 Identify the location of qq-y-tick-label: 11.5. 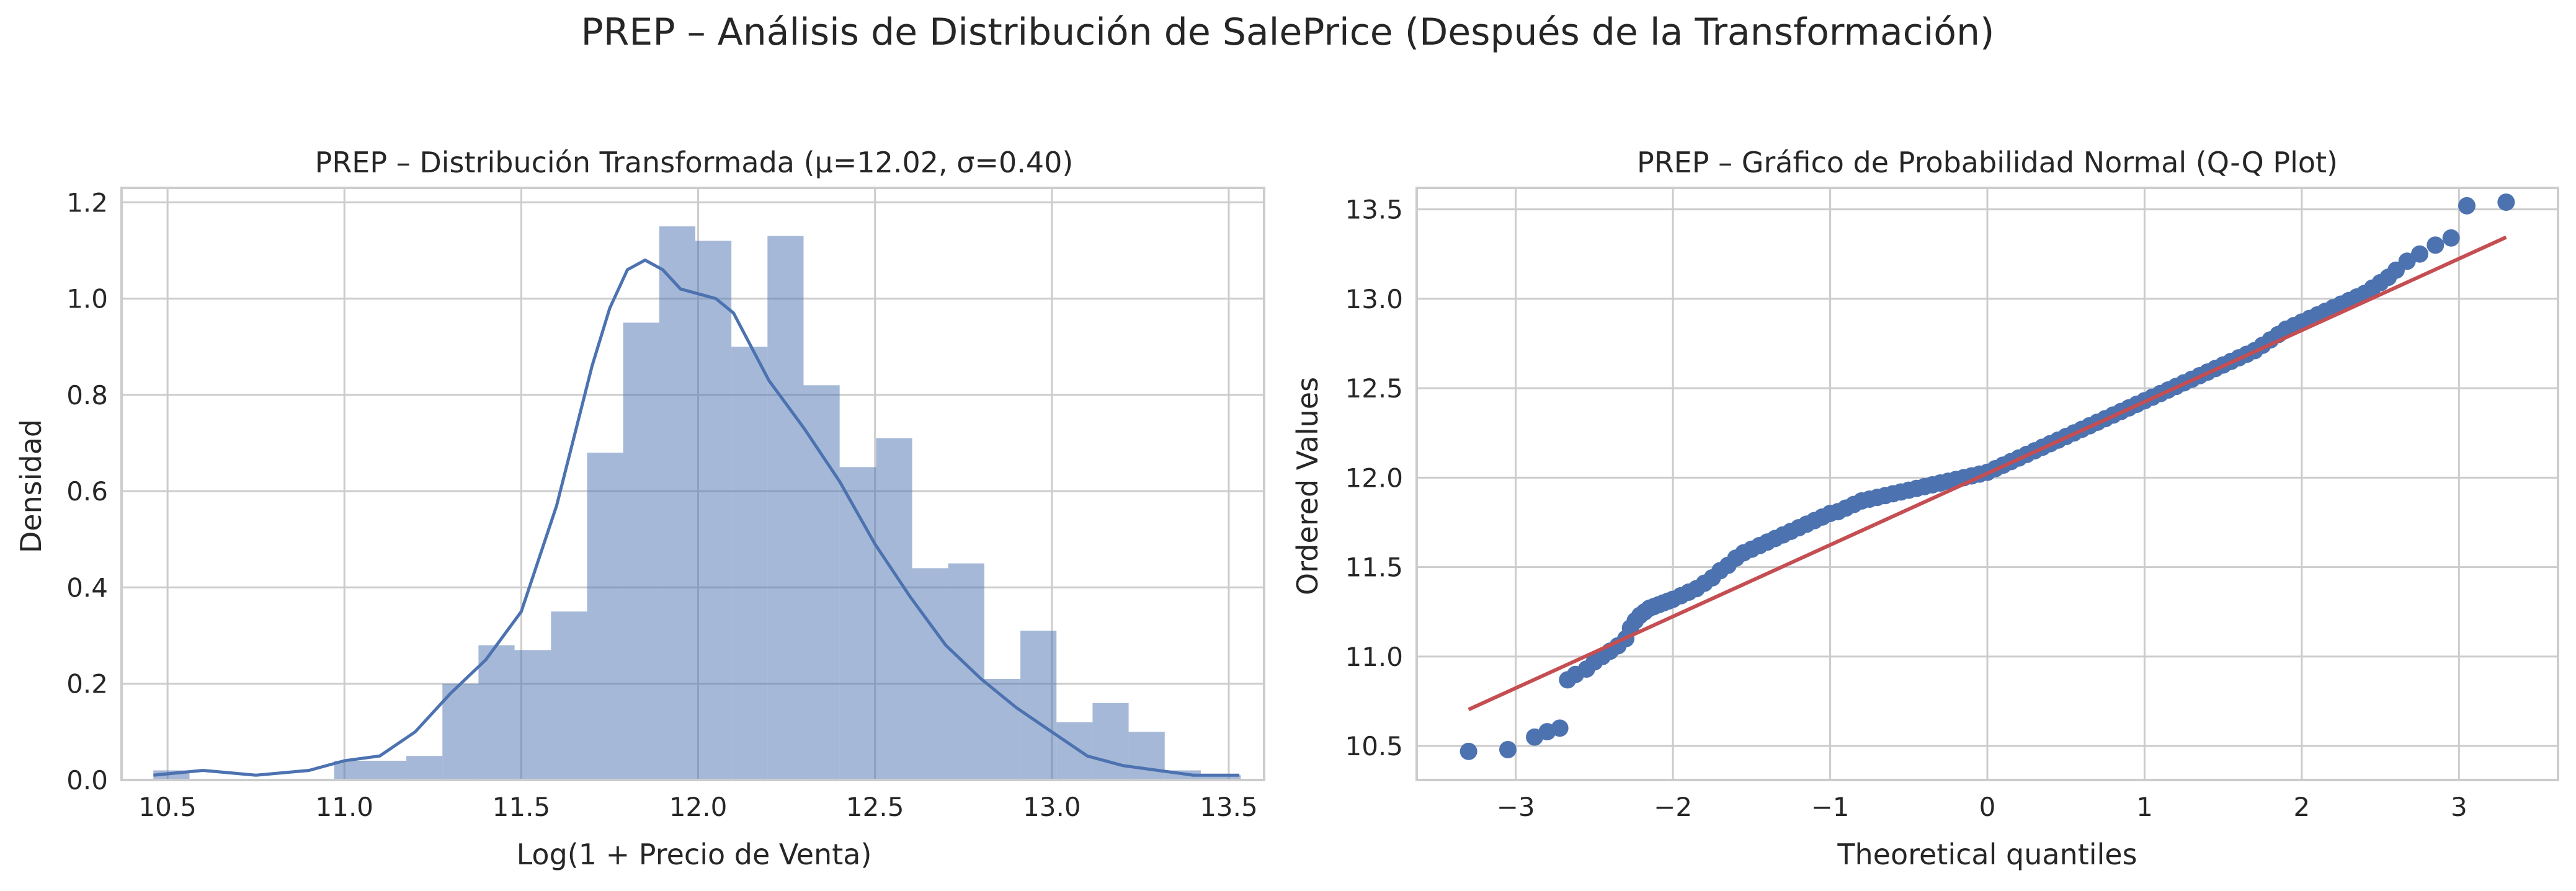
(1374, 568).